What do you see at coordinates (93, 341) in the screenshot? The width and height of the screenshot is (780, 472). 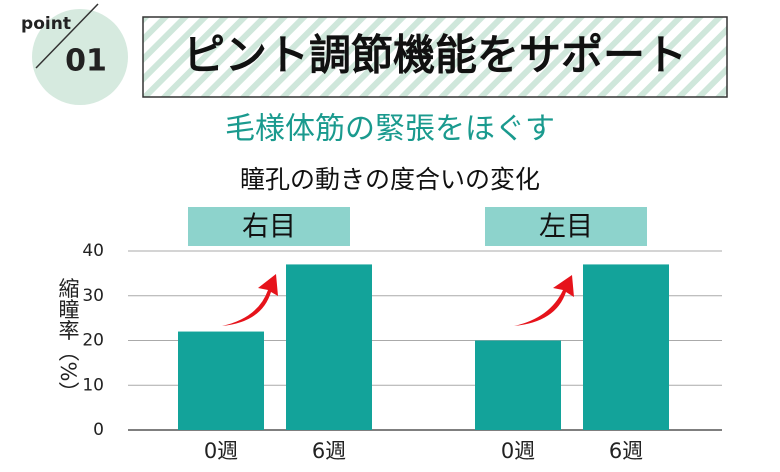 I see `y-tick-label: 20` at bounding box center [93, 341].